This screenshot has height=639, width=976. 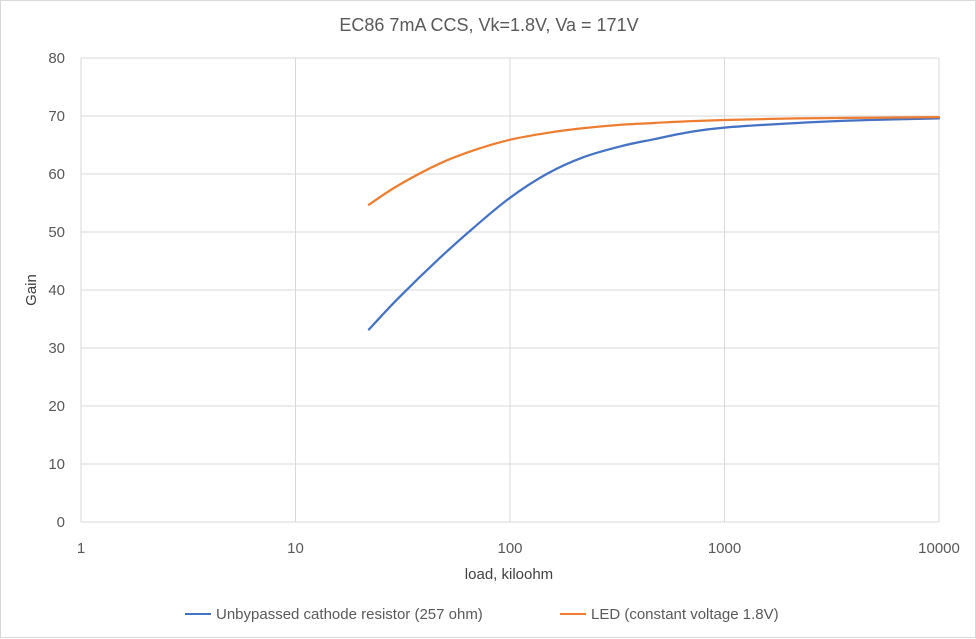 What do you see at coordinates (349, 614) in the screenshot?
I see `legend-label-unbypassed: Unbypassed cathode resistor (257 ohm)` at bounding box center [349, 614].